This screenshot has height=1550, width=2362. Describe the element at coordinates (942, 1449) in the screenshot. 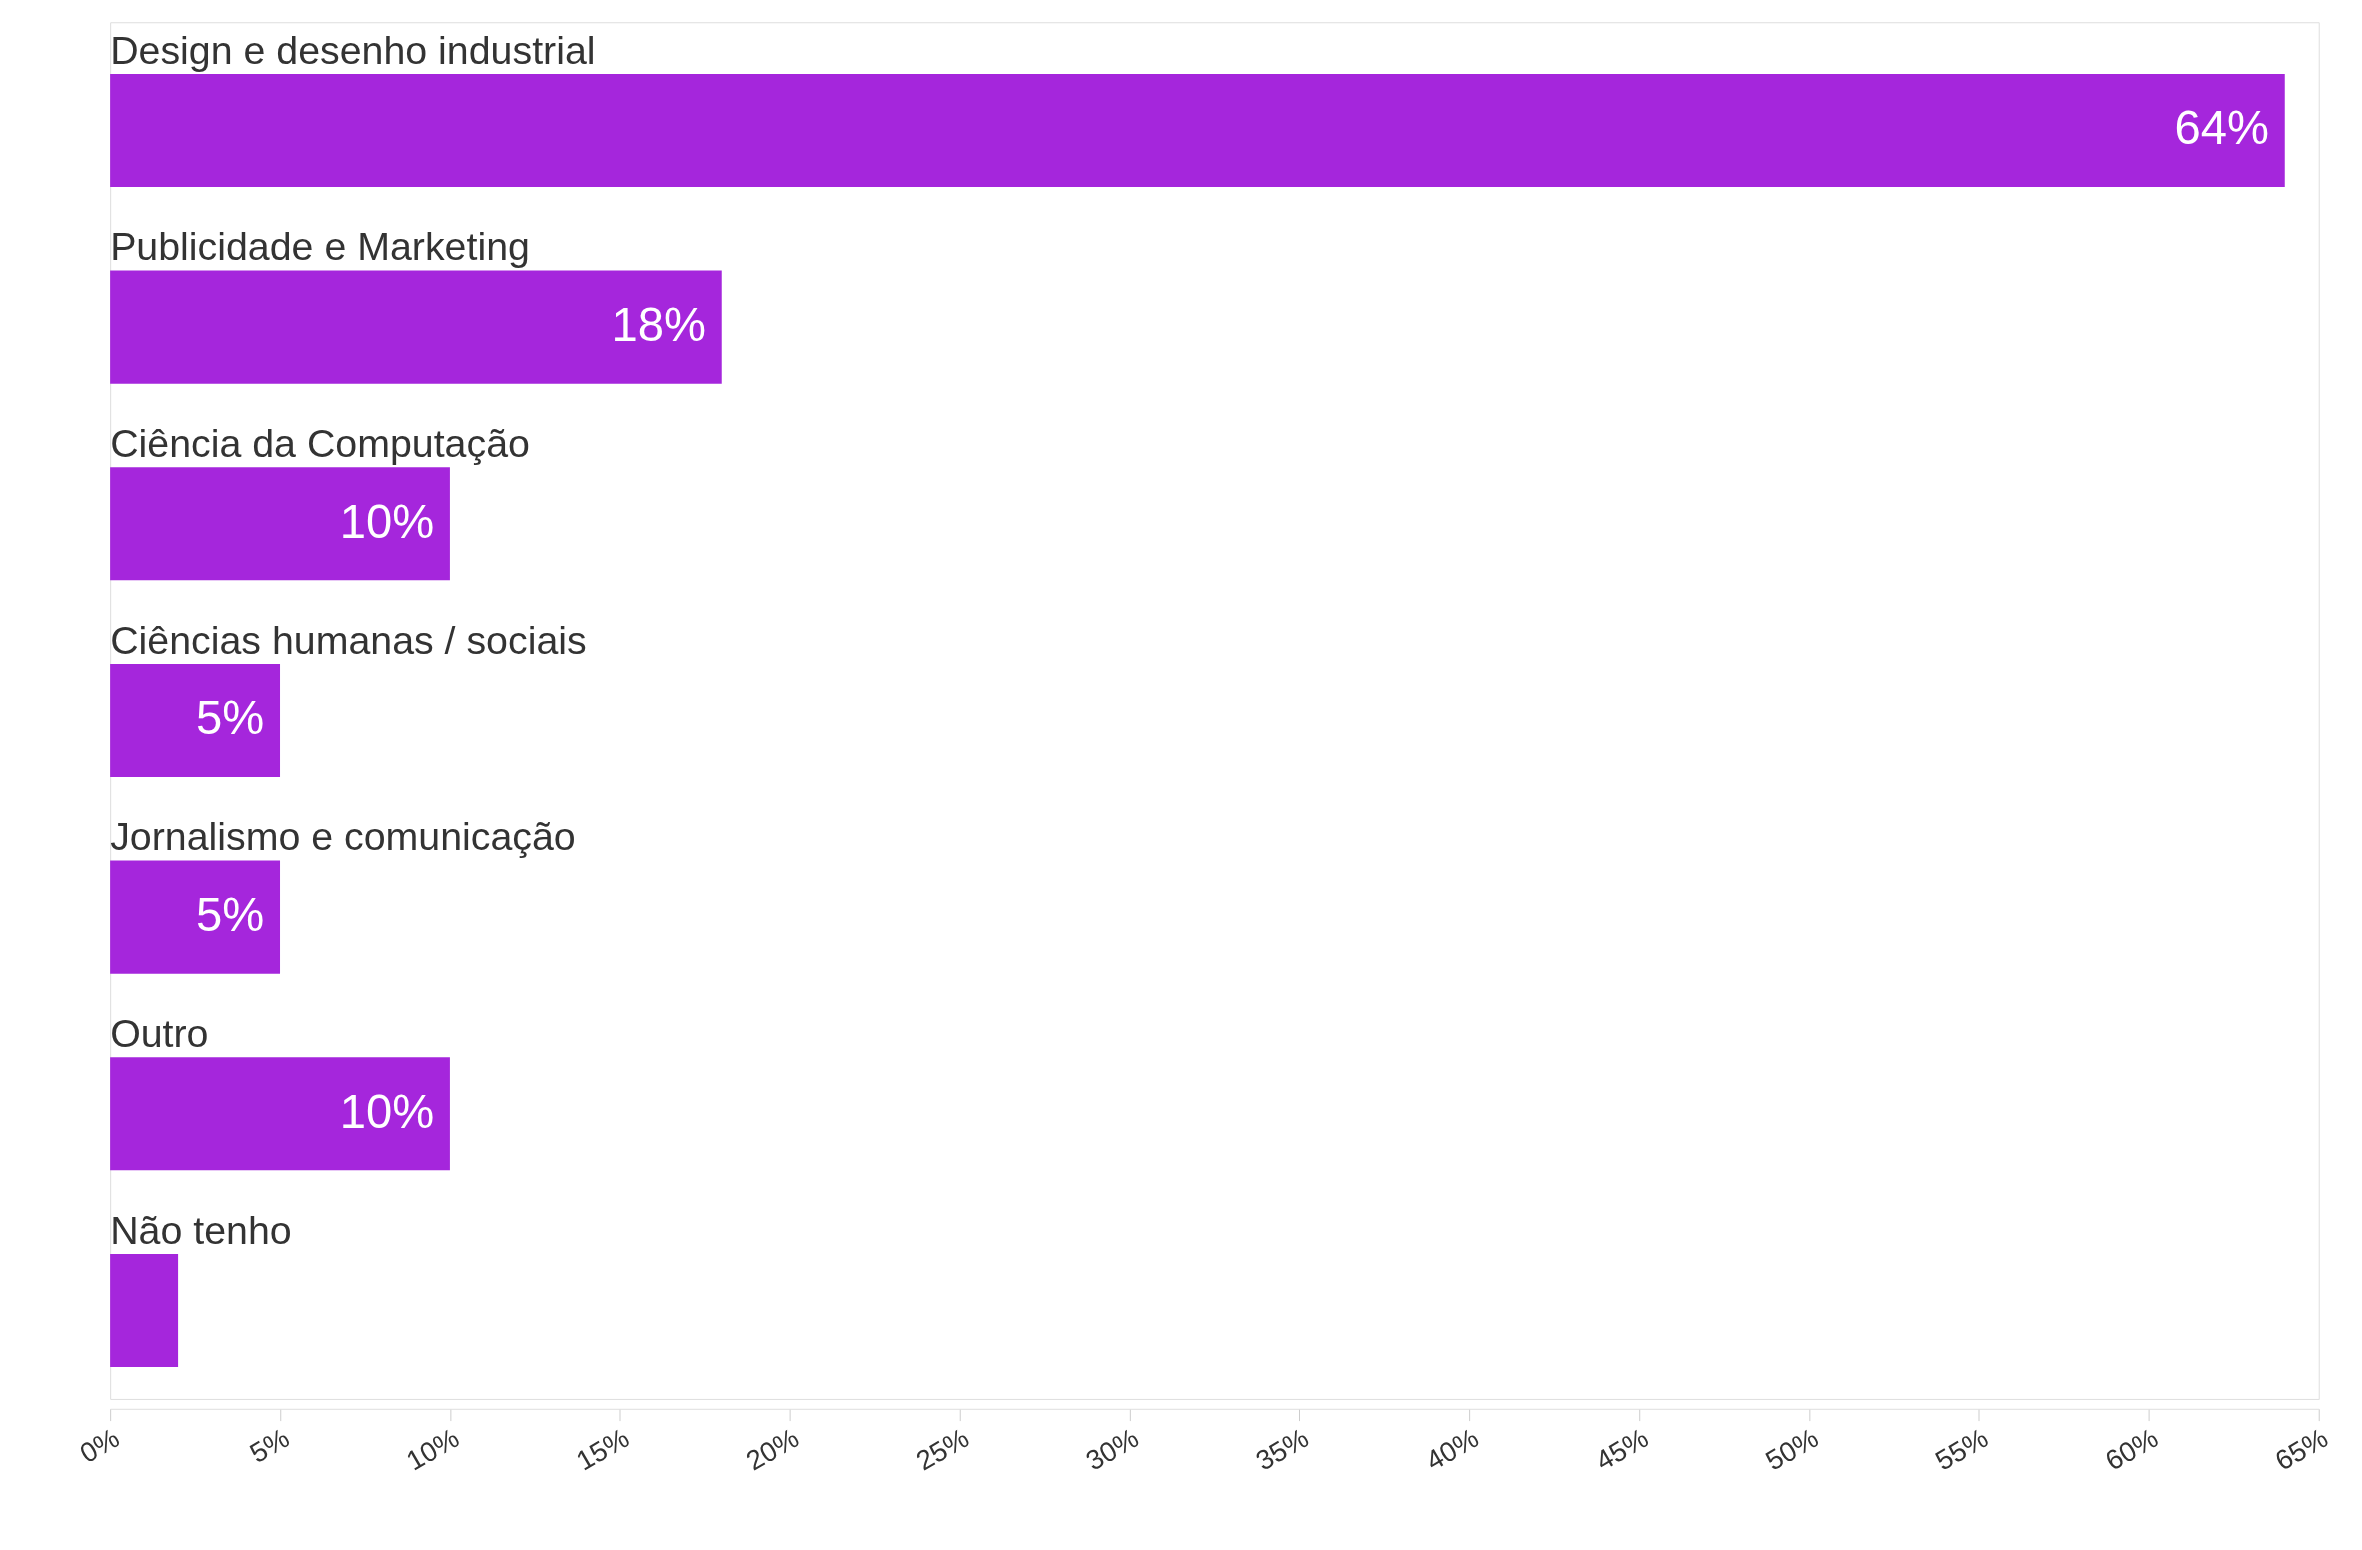

I see `x-tick-label: 25%` at that location.